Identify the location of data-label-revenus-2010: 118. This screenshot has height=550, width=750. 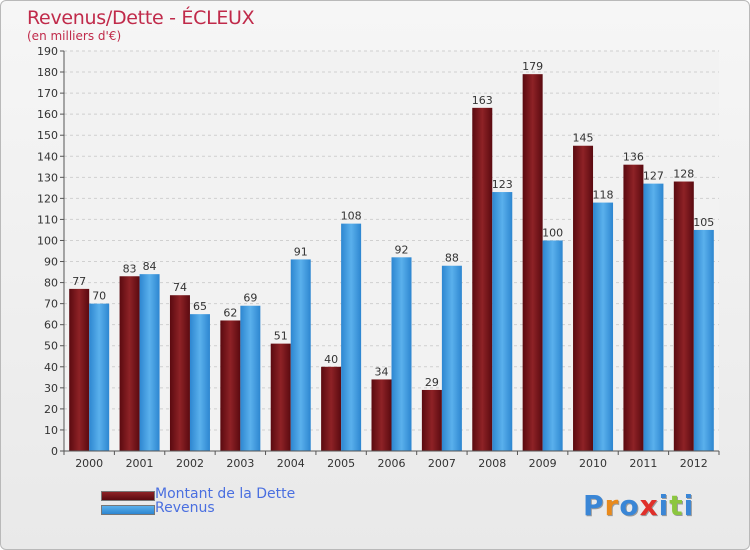
(603, 195).